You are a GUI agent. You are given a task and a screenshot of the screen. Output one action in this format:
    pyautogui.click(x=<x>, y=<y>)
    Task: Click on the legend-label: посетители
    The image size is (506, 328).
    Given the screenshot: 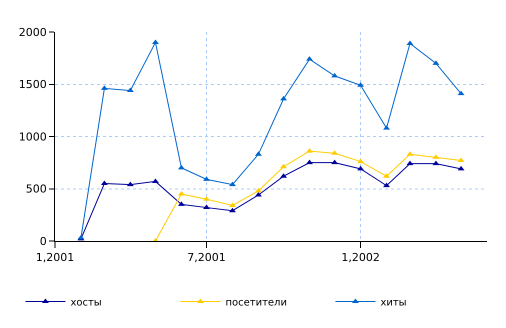 What is the action you would take?
    pyautogui.click(x=256, y=302)
    